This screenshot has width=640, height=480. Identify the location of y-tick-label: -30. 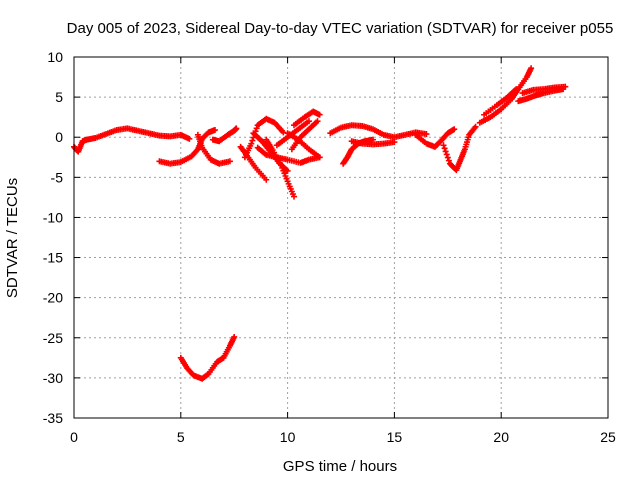
(53, 378).